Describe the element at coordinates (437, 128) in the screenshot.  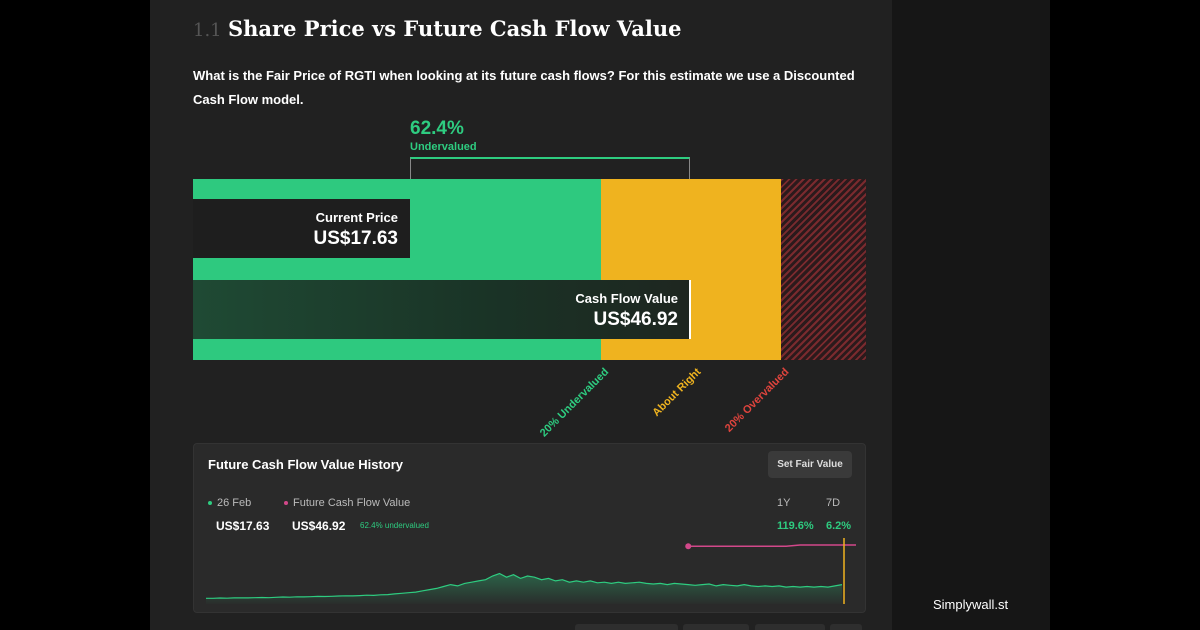
I see `undervalued-percent: 62.4%` at that location.